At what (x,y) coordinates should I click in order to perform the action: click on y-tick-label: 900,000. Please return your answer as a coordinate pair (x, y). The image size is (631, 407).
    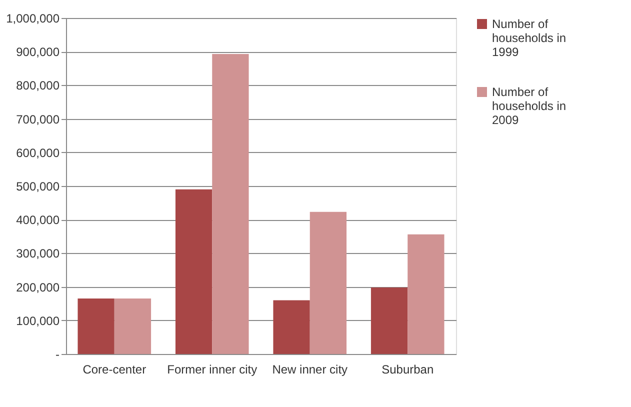
    Looking at the image, I should click on (38, 52).